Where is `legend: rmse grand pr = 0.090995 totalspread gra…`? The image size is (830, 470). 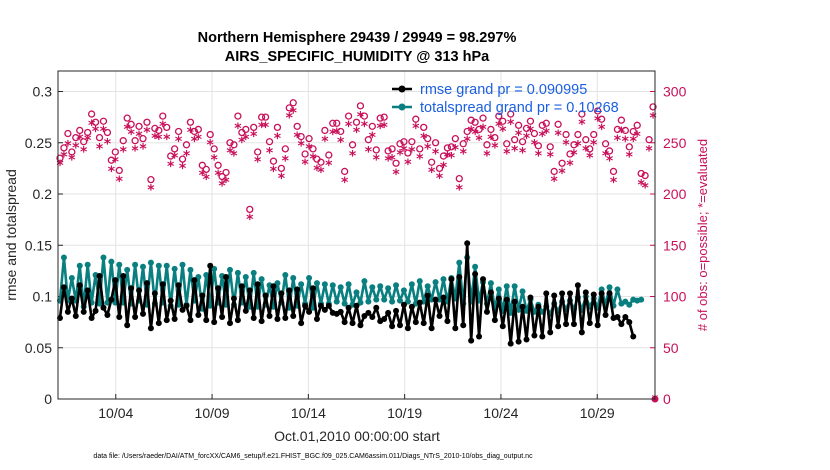 legend: rmse grand pr = 0.090995 totalspread gra… is located at coordinates (505, 99).